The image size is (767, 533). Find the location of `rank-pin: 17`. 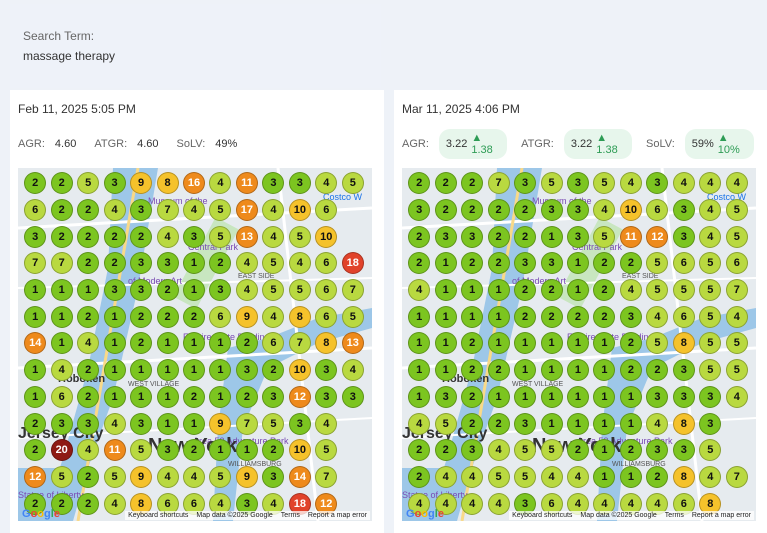

rank-pin: 17 is located at coordinates (246, 210).